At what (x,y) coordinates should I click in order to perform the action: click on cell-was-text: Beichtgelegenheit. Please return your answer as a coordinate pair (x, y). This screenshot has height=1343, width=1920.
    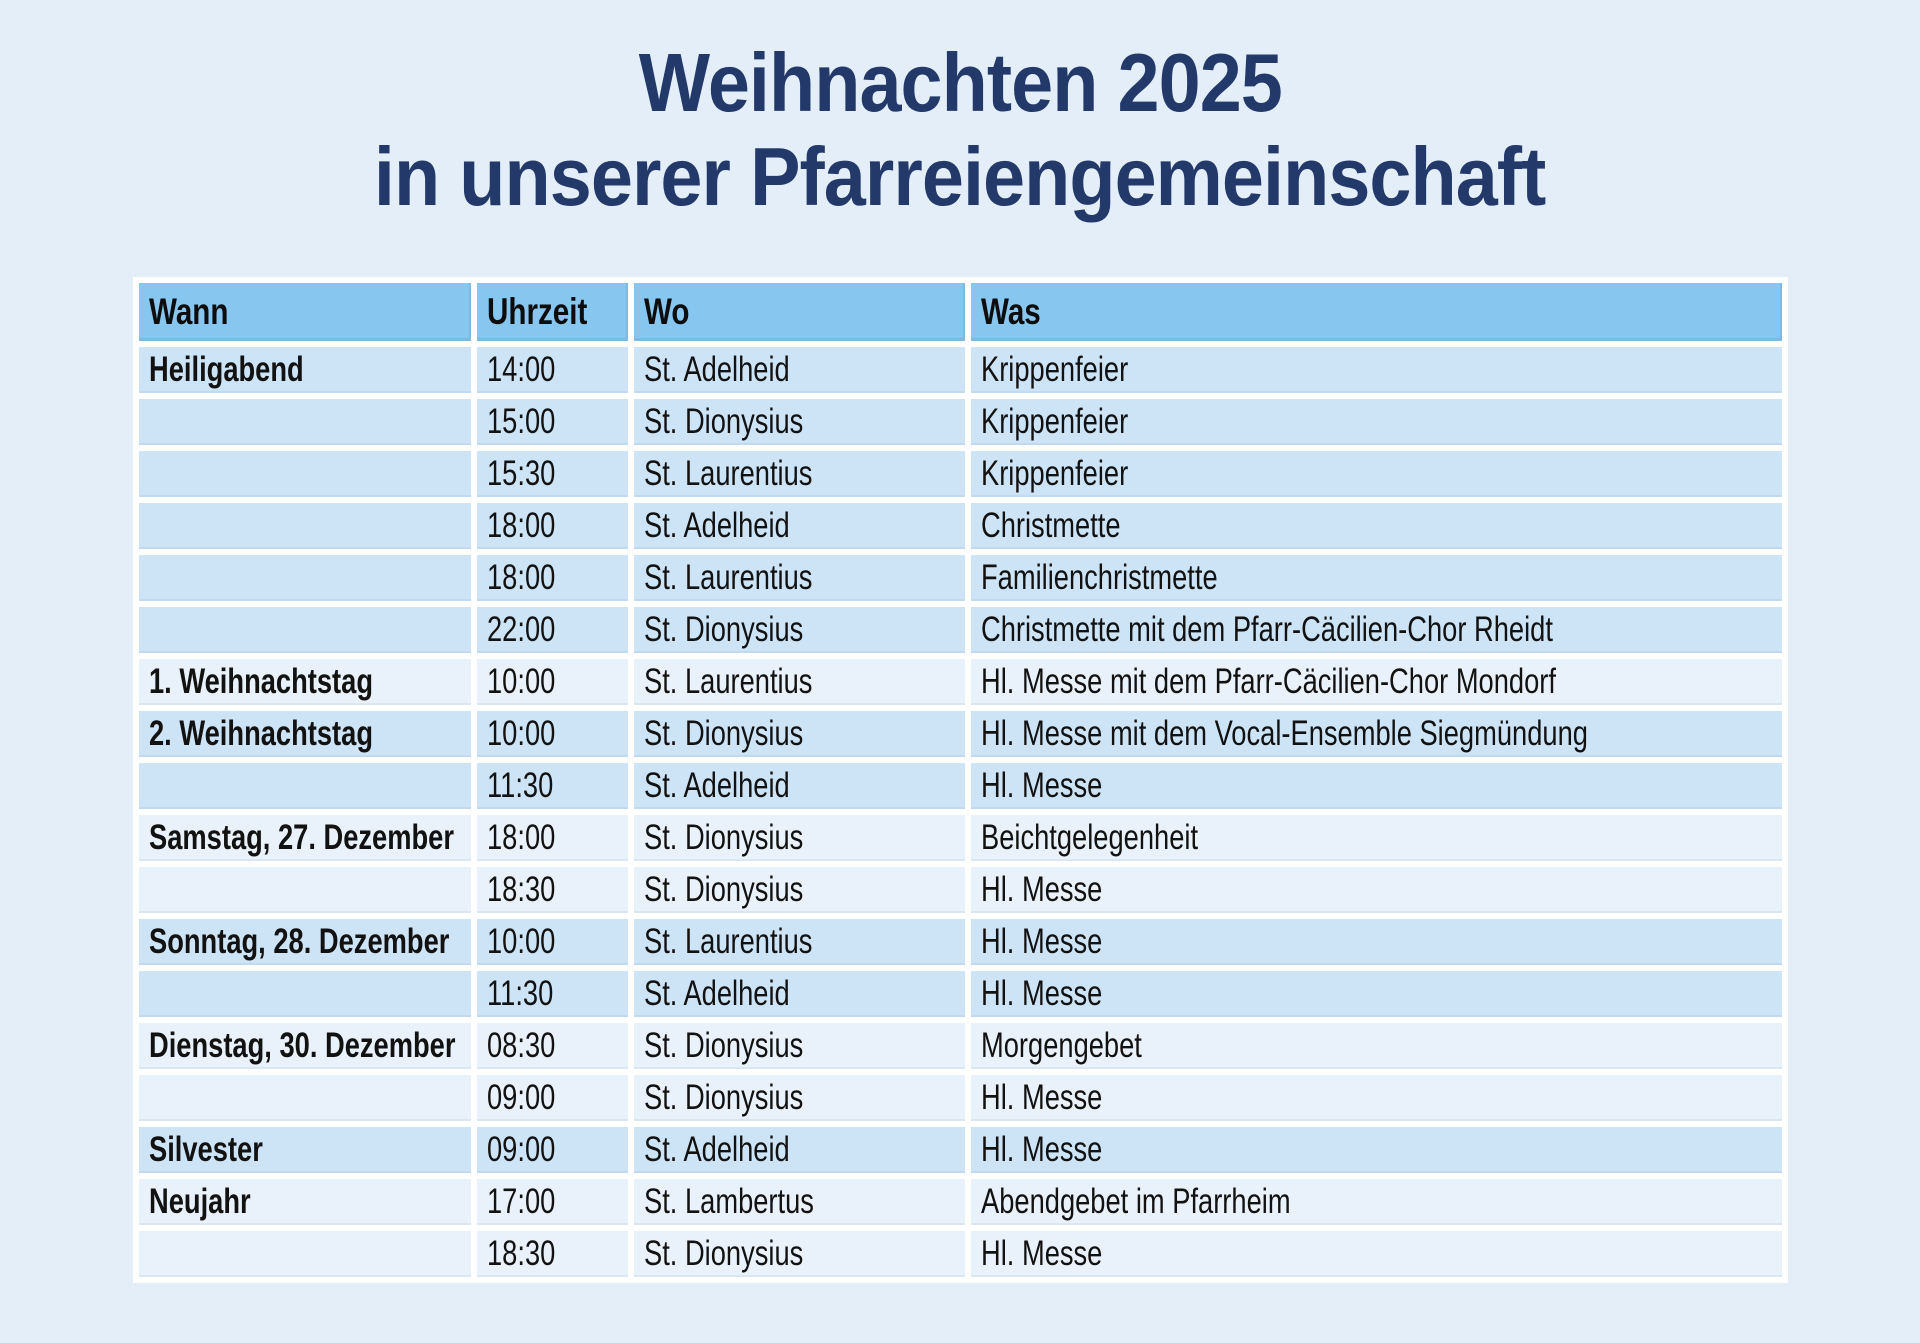
    Looking at the image, I should click on (1089, 837).